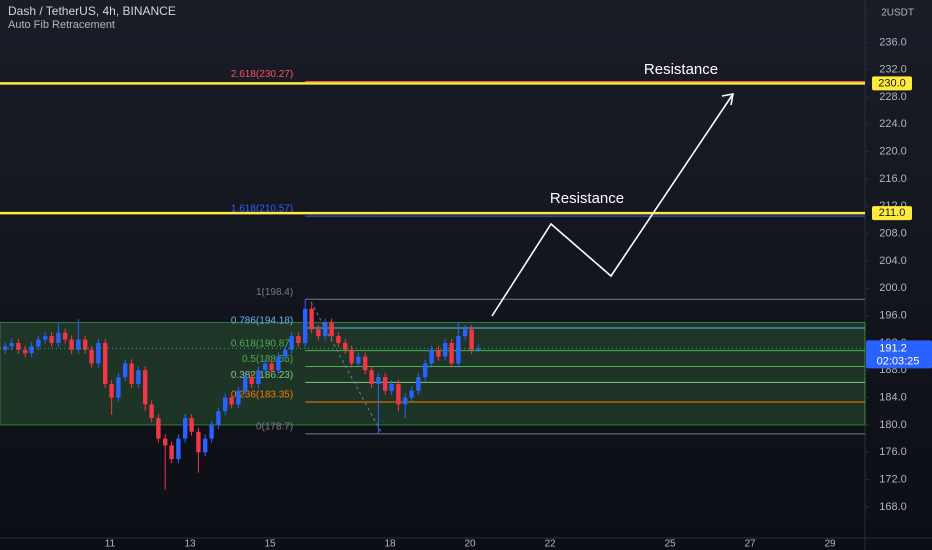 Image resolution: width=932 pixels, height=550 pixels. I want to click on y-tick-label: 168.0, so click(893, 507).